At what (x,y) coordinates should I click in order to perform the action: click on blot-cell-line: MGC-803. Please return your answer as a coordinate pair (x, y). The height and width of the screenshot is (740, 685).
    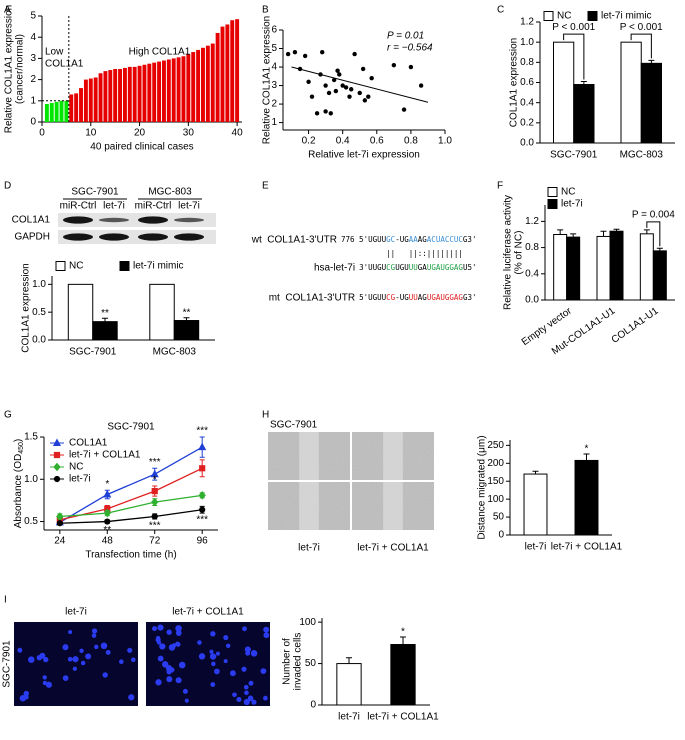
    Looking at the image, I should click on (170, 192).